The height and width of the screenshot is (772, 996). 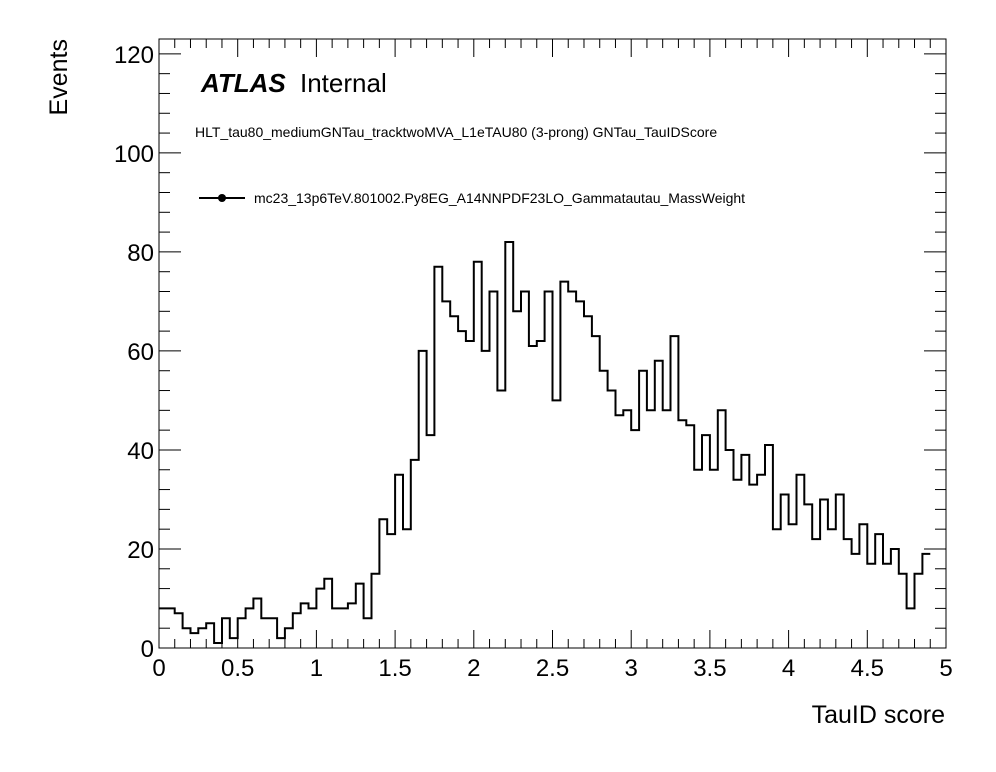 I want to click on legend-point-marker, so click(x=222, y=198).